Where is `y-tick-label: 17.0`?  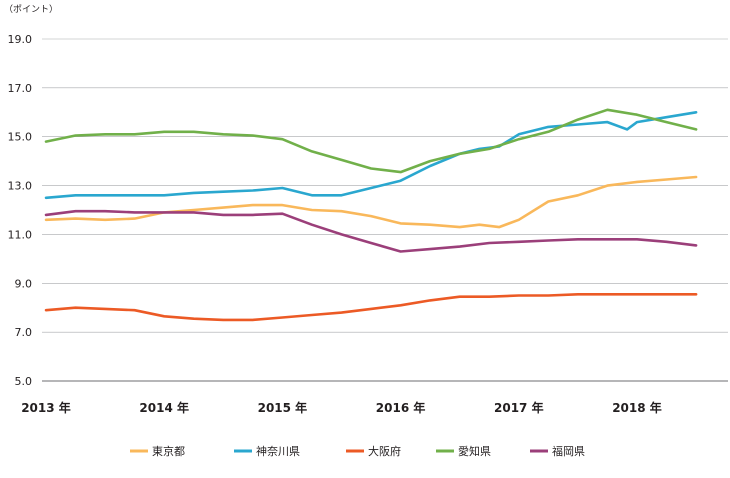 y-tick-label: 17.0 is located at coordinates (20, 88).